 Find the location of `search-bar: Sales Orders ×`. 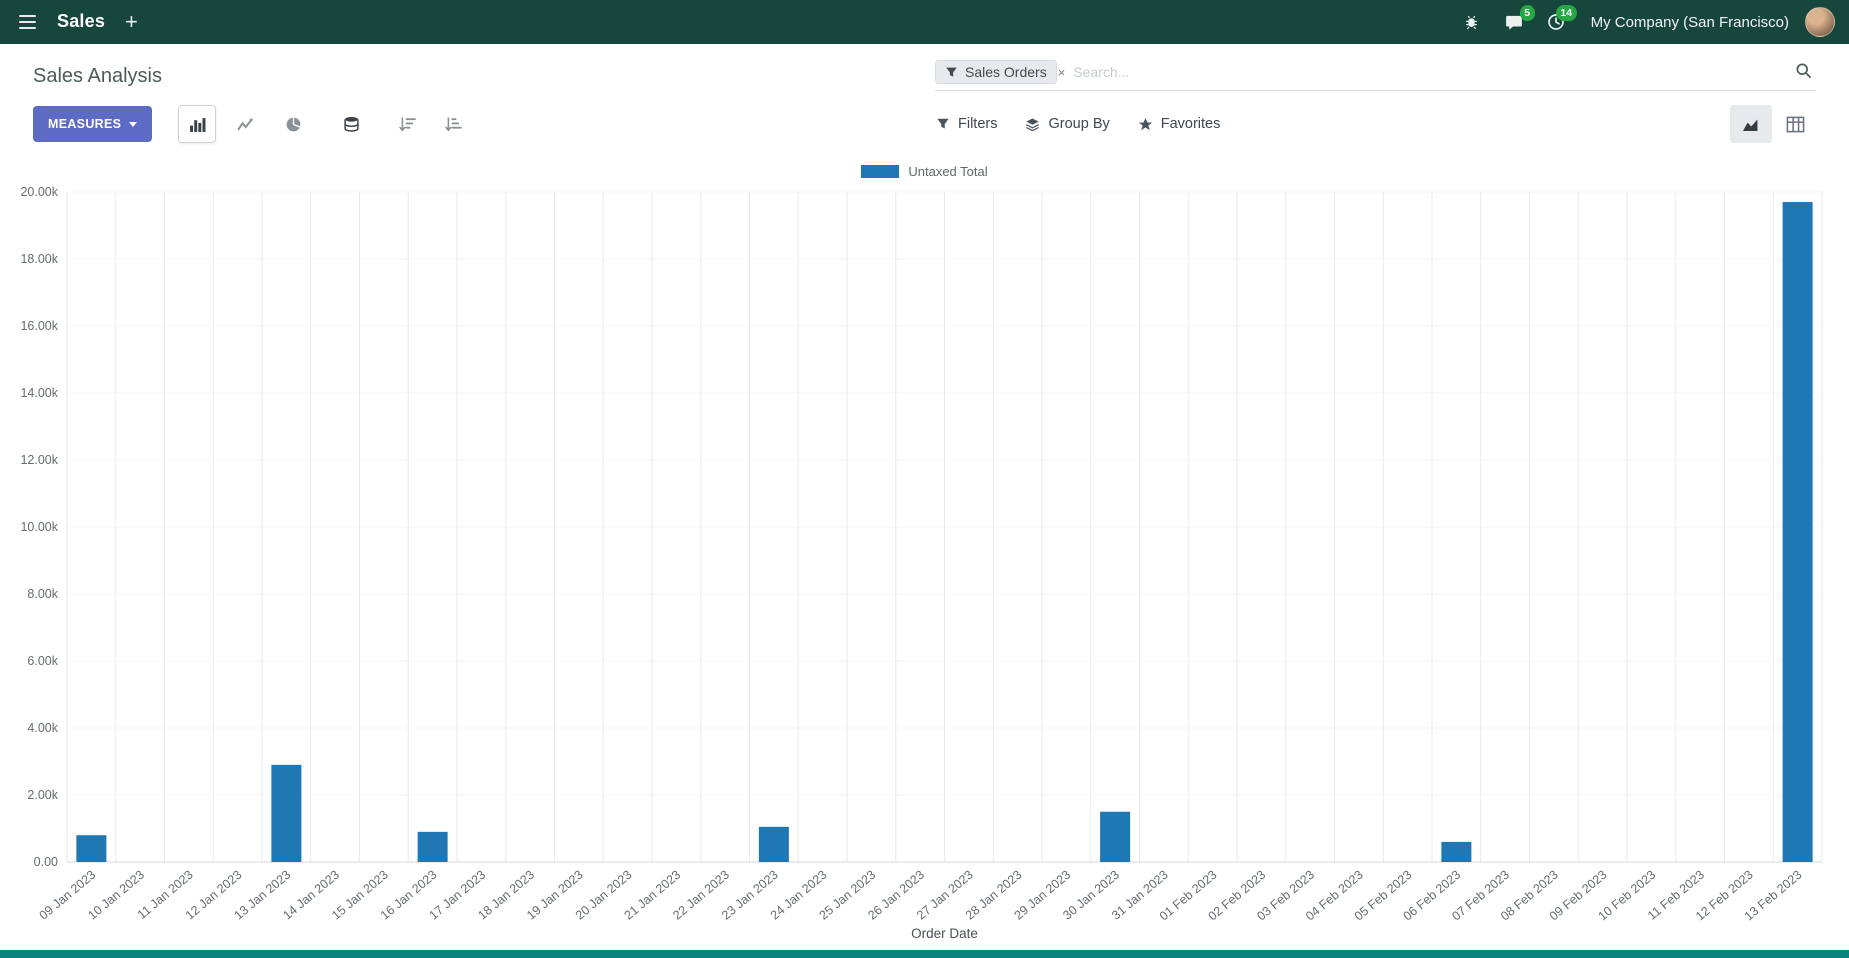

search-bar: Sales Orders × is located at coordinates (1375, 75).